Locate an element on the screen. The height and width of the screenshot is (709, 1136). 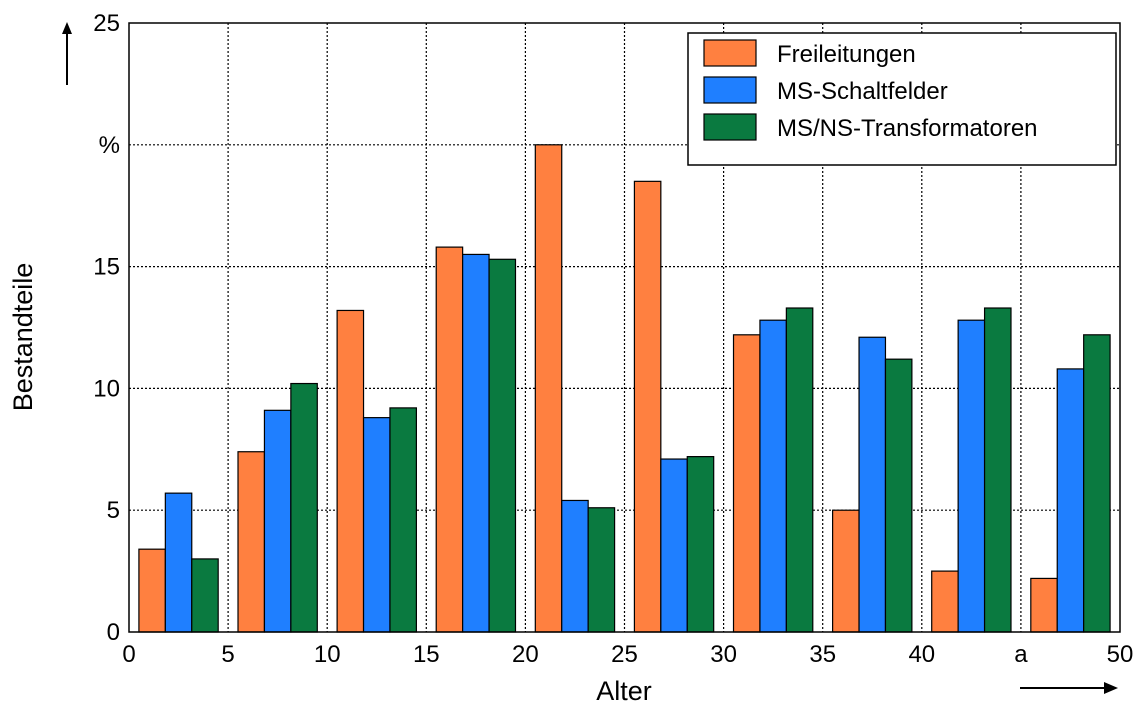
legend-label: MS-Schaltfelder is located at coordinates (862, 91).